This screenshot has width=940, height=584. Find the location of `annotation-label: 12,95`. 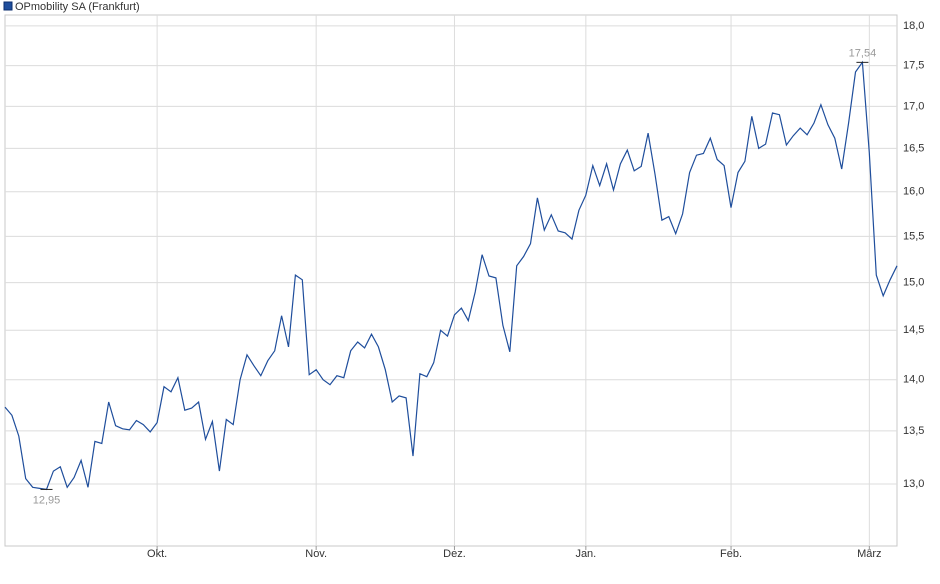

annotation-label: 12,95 is located at coordinates (47, 500).